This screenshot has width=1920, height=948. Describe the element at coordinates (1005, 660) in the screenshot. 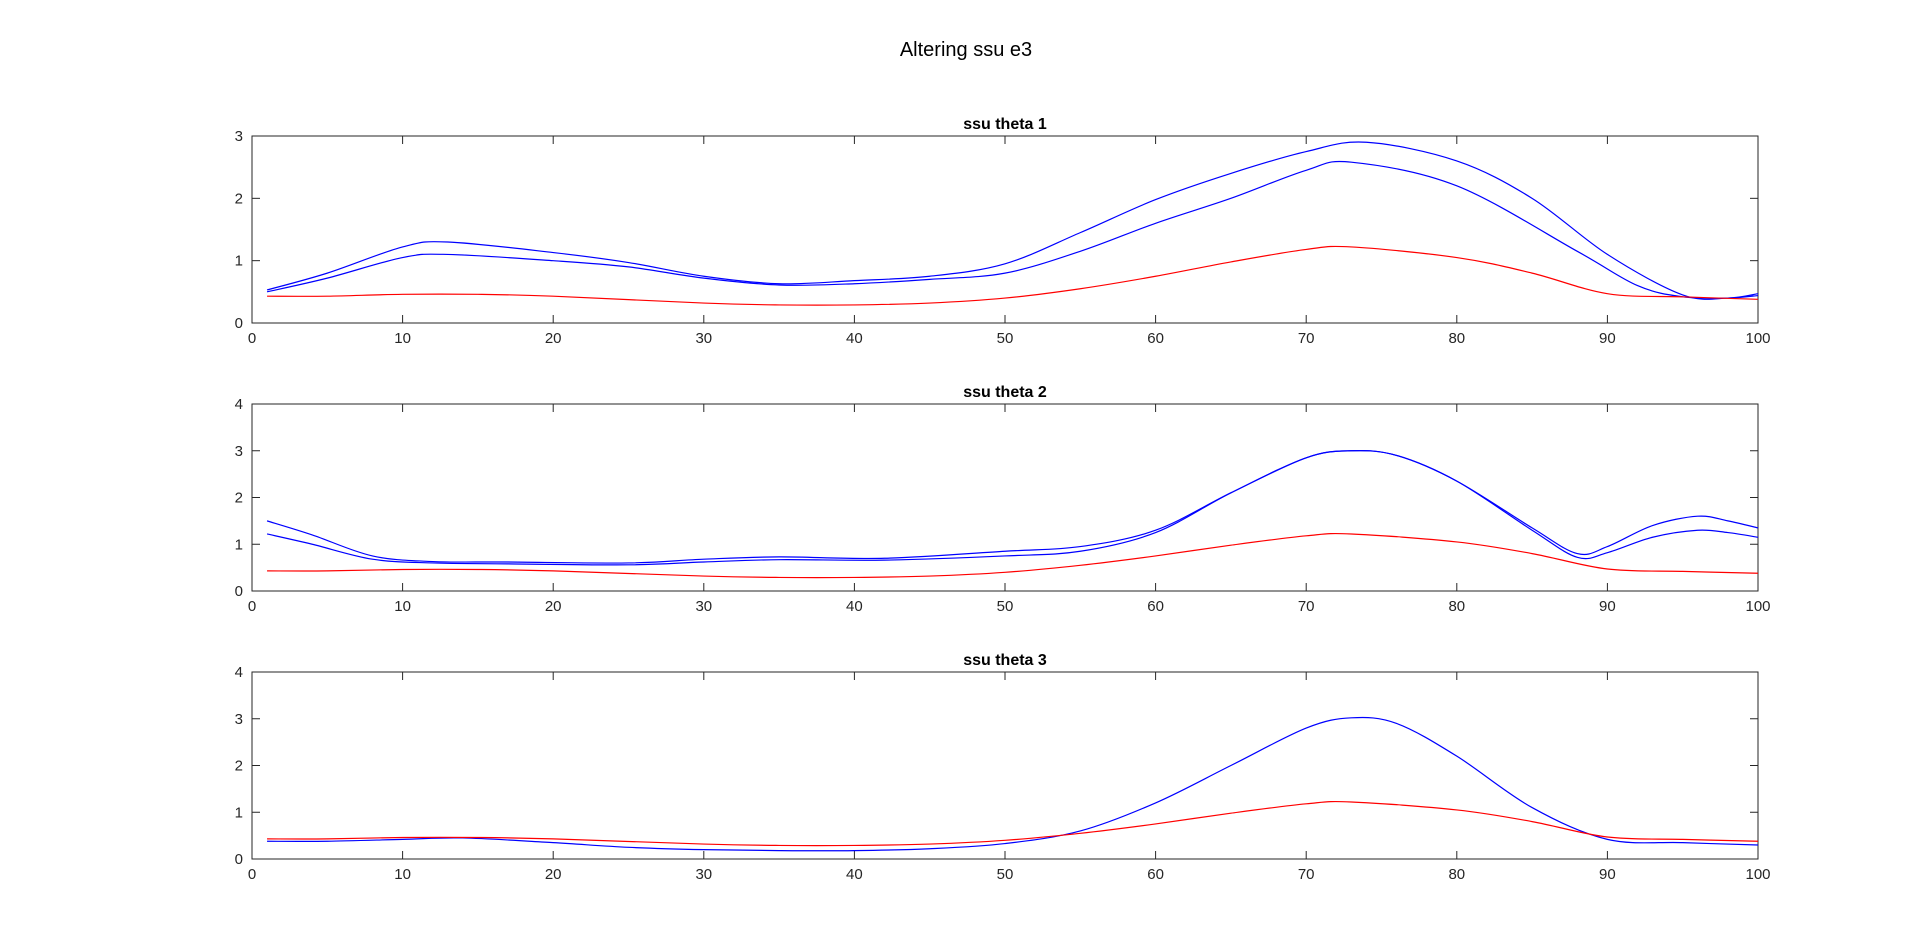

I see `subplot-title: ssu theta 3` at that location.